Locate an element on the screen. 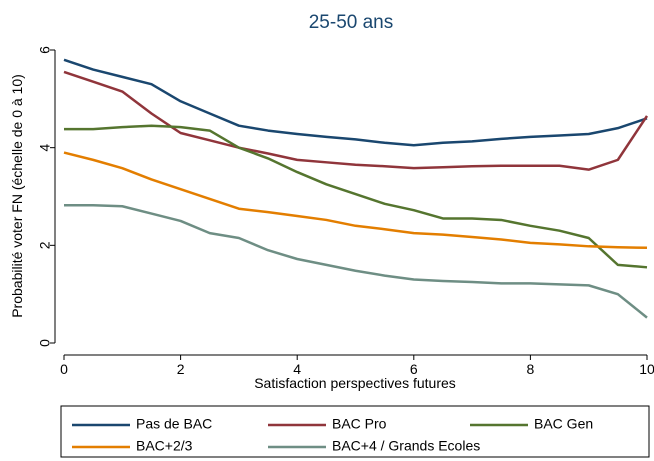 The height and width of the screenshot is (461, 654). y-tick-label: 0 is located at coordinates (45, 343).